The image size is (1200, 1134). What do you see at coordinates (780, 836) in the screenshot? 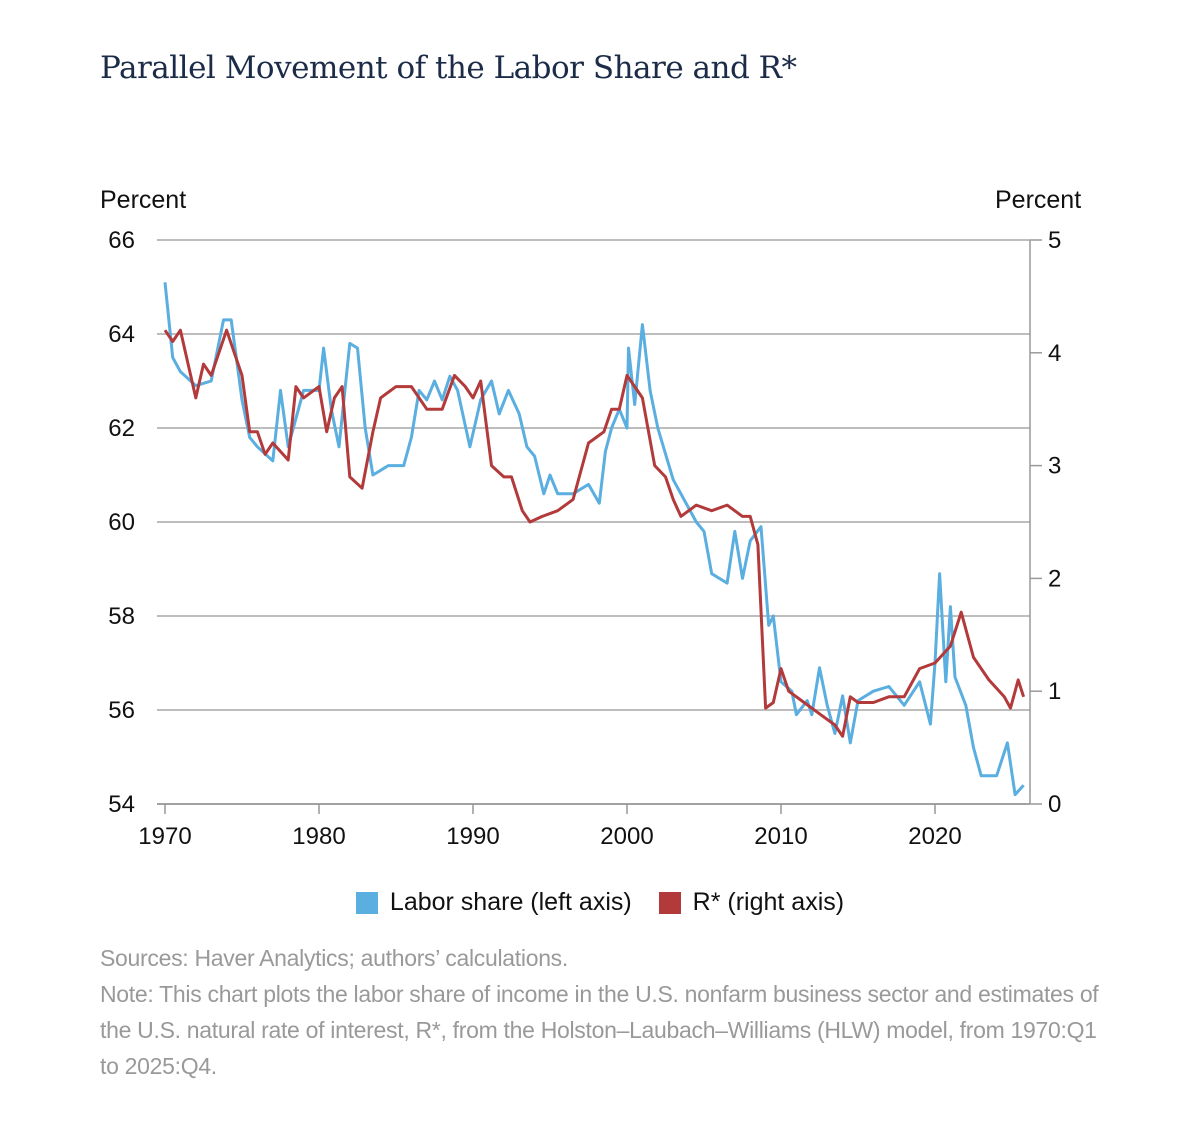
I see `x-tick-label: 2010` at bounding box center [780, 836].